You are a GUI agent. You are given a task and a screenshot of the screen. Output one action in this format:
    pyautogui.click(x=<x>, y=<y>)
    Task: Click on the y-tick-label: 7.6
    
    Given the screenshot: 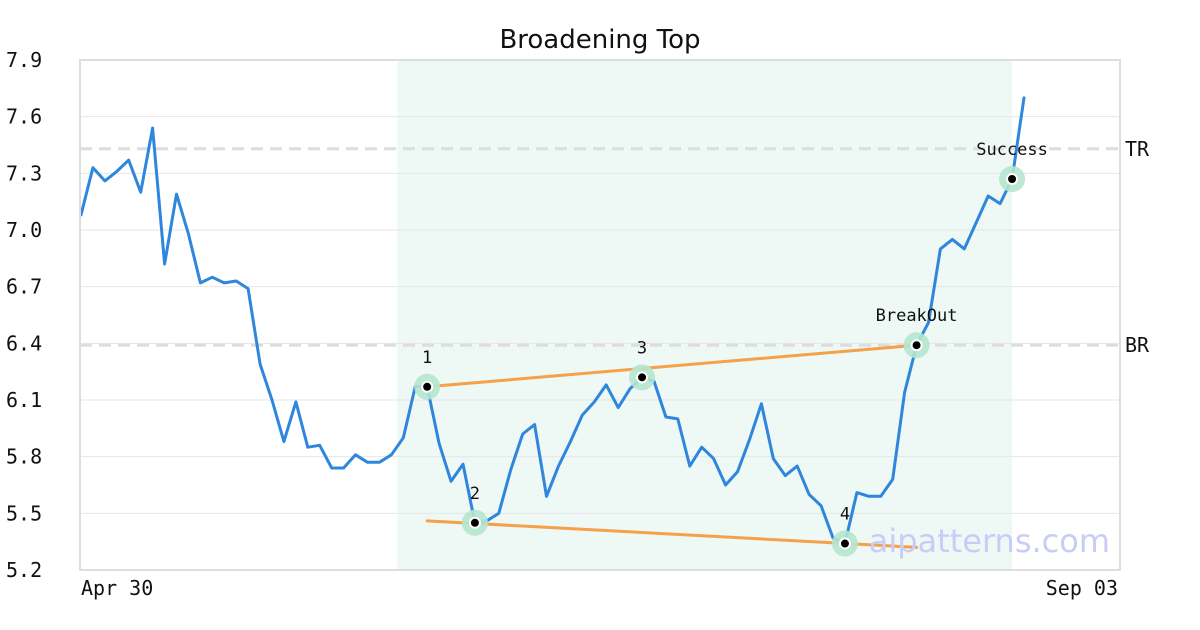 What is the action you would take?
    pyautogui.click(x=24, y=117)
    